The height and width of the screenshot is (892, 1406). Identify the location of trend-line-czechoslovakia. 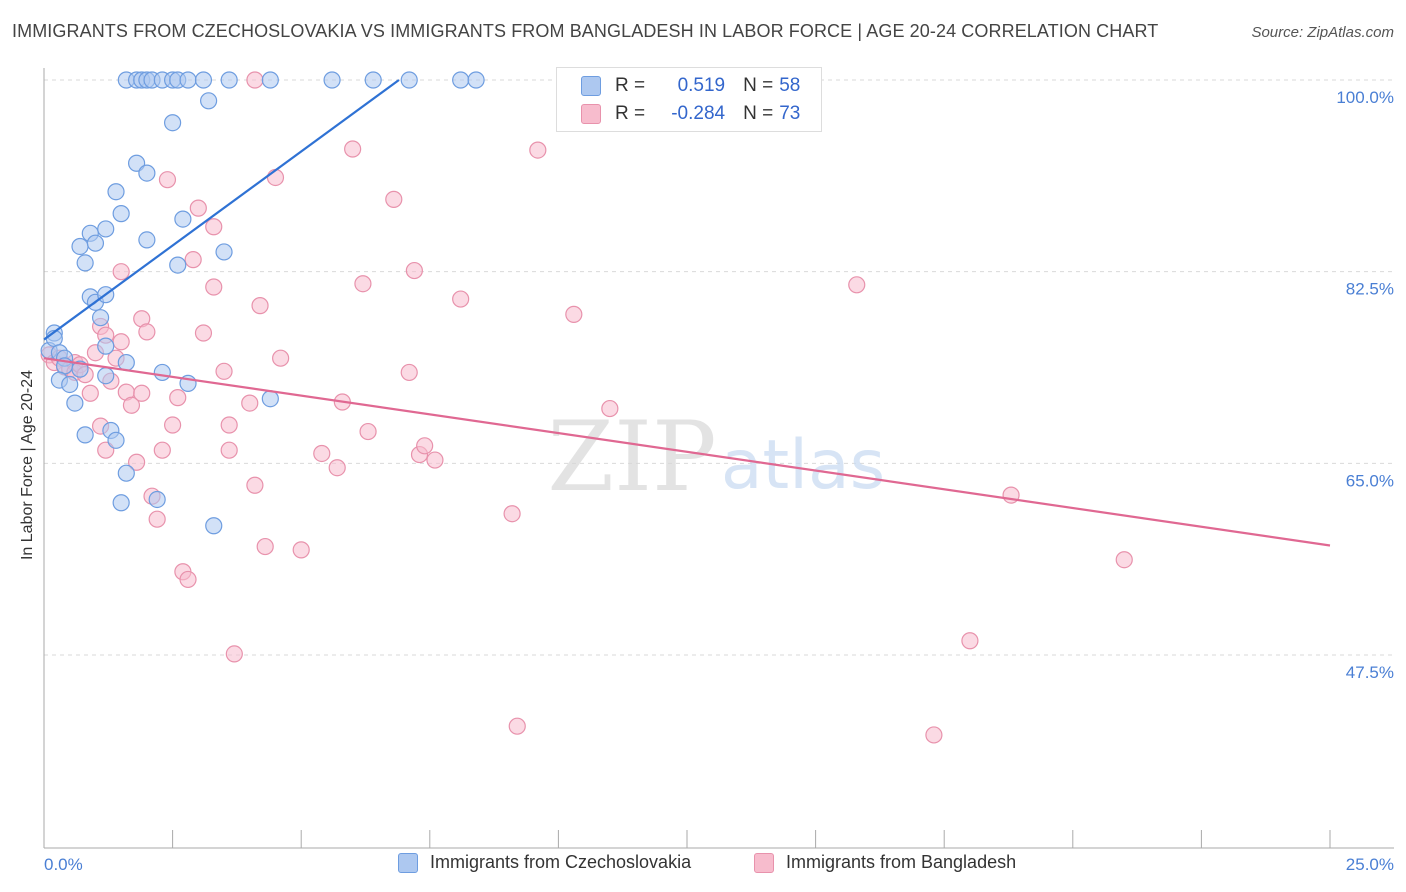
(221, 210).